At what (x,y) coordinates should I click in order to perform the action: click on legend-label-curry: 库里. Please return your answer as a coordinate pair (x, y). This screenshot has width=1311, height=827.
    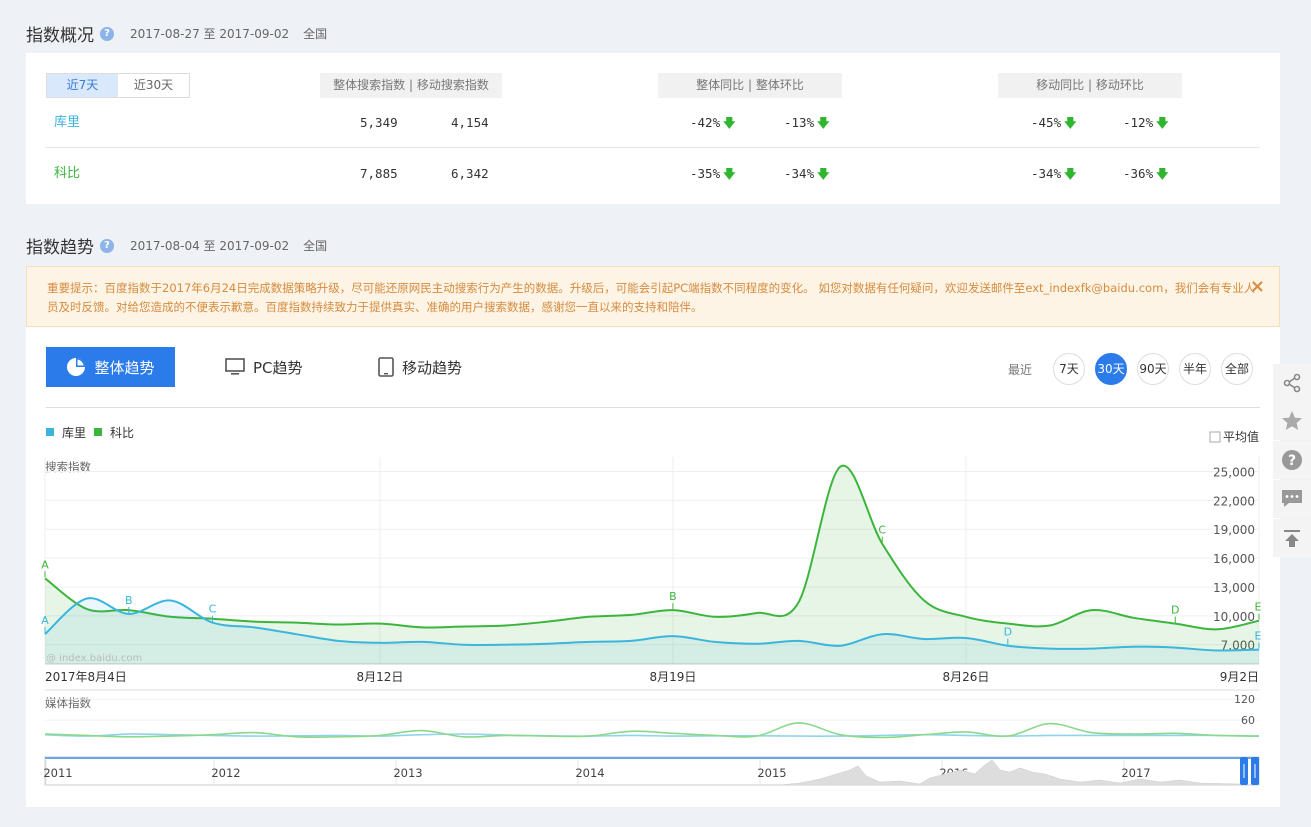
    Looking at the image, I should click on (74, 432).